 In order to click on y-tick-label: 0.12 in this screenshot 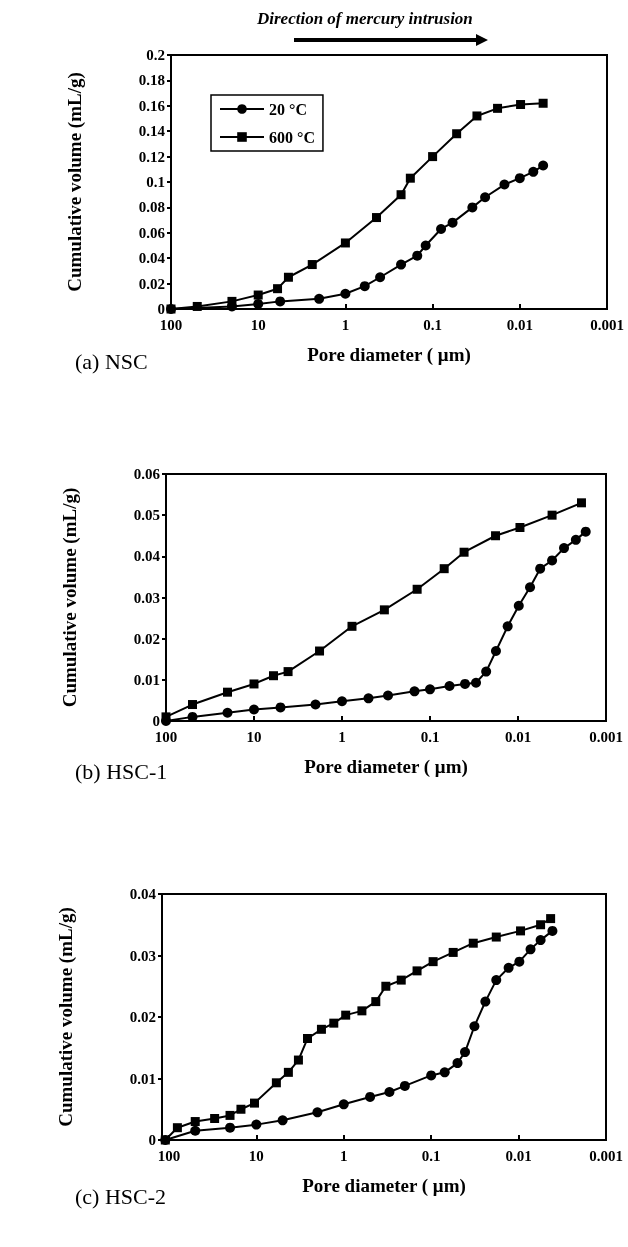, I will do `click(151, 156)`.